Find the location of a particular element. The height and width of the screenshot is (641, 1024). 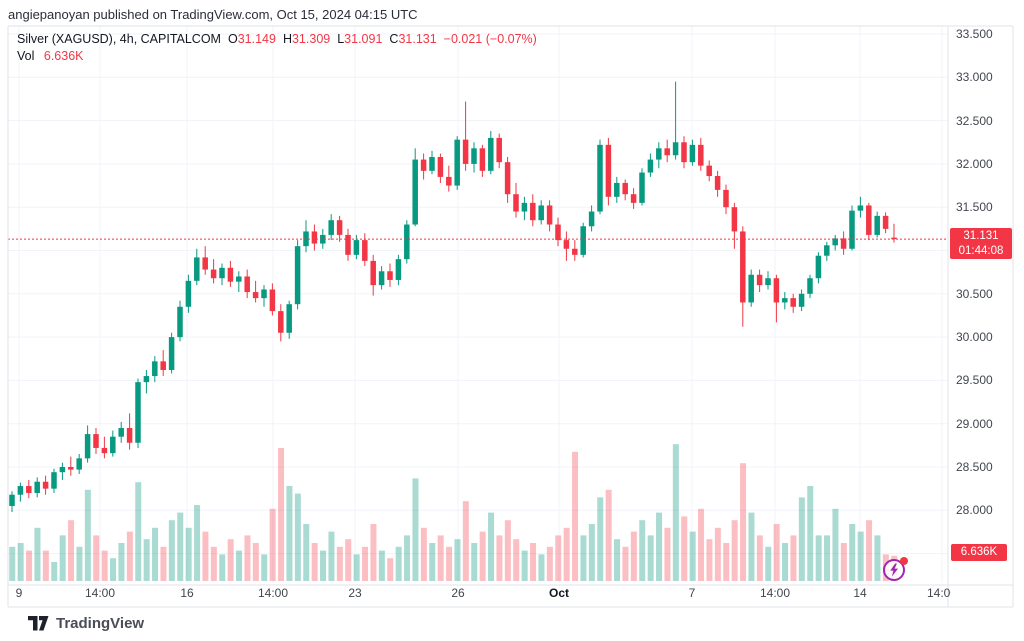

tradingview-logo-text: TradingView is located at coordinates (100, 623).